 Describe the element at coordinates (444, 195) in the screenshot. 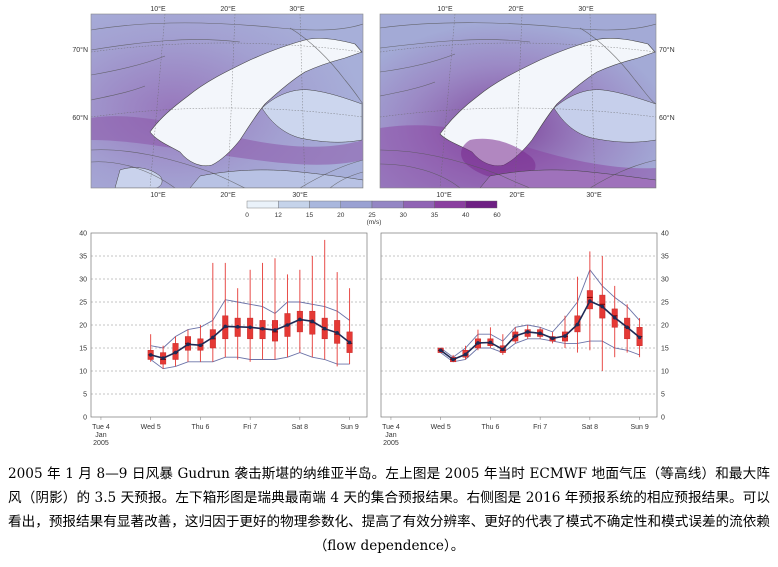

I see `lon-label-bottom: 10°E` at that location.